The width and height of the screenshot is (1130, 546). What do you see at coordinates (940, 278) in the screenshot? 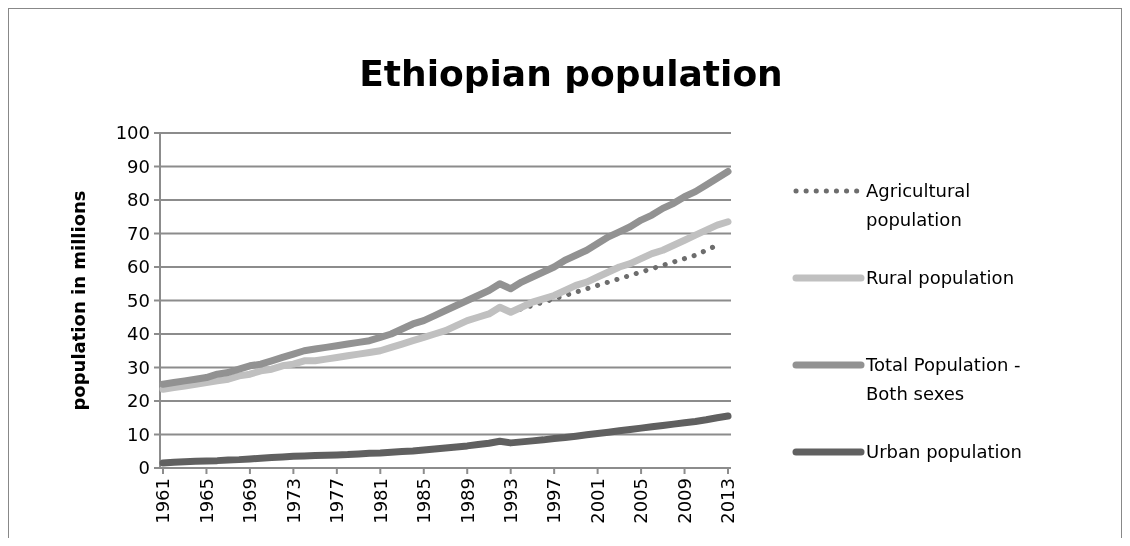
I see `legend-label: Rural population` at bounding box center [940, 278].